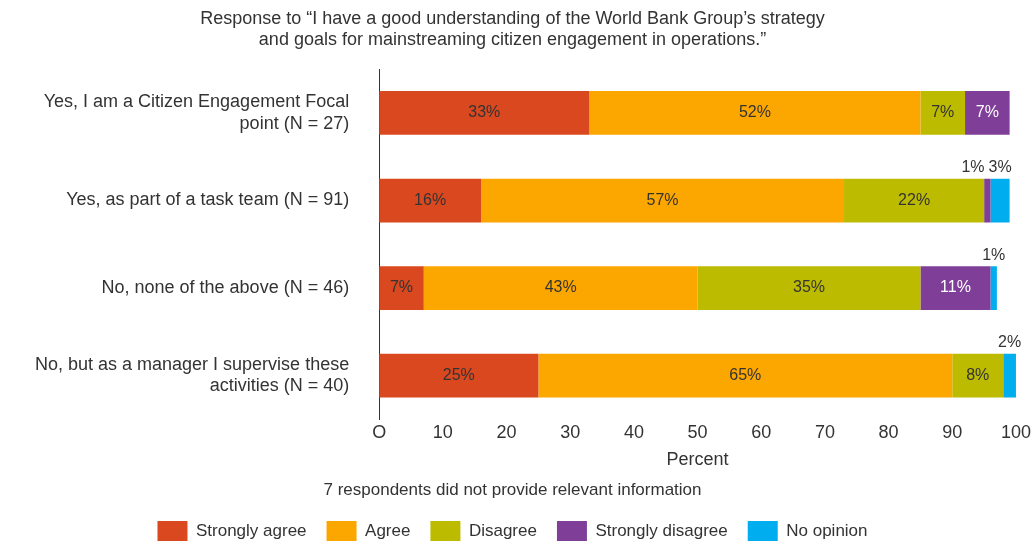 This screenshot has width=1034, height=551. I want to click on data-label: 43%, so click(560, 287).